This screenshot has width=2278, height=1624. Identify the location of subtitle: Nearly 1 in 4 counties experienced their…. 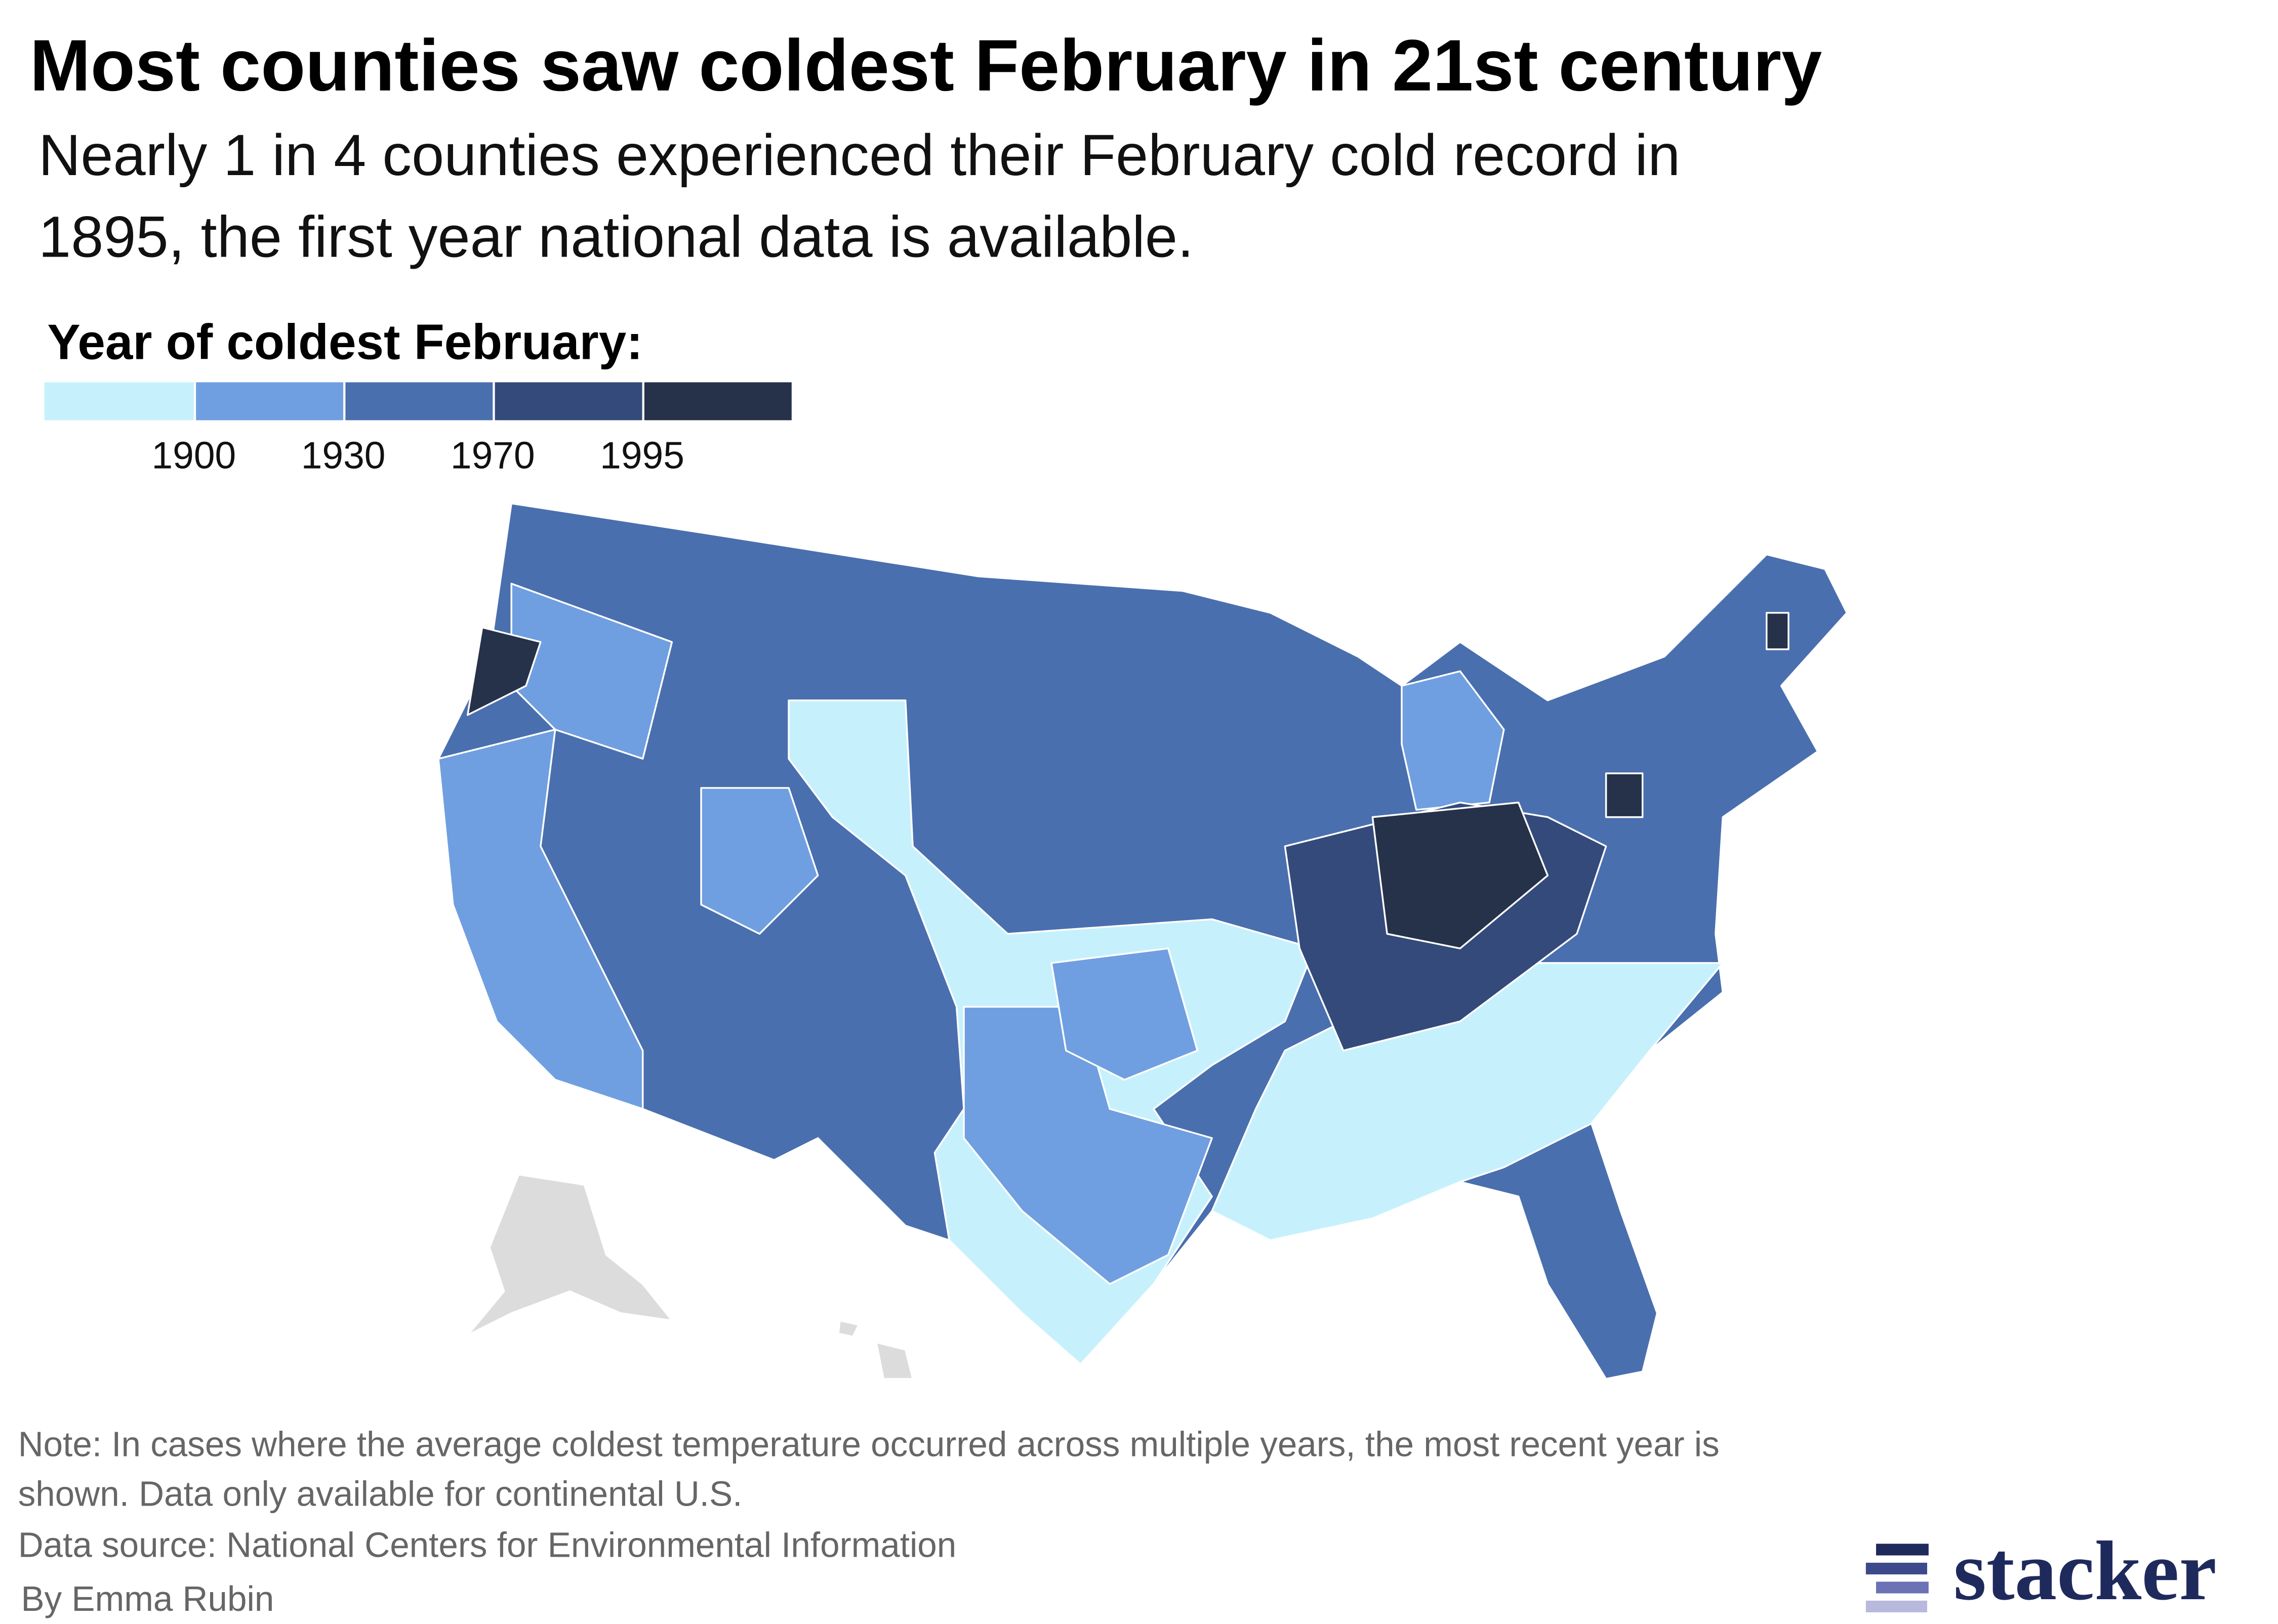
(859, 155).